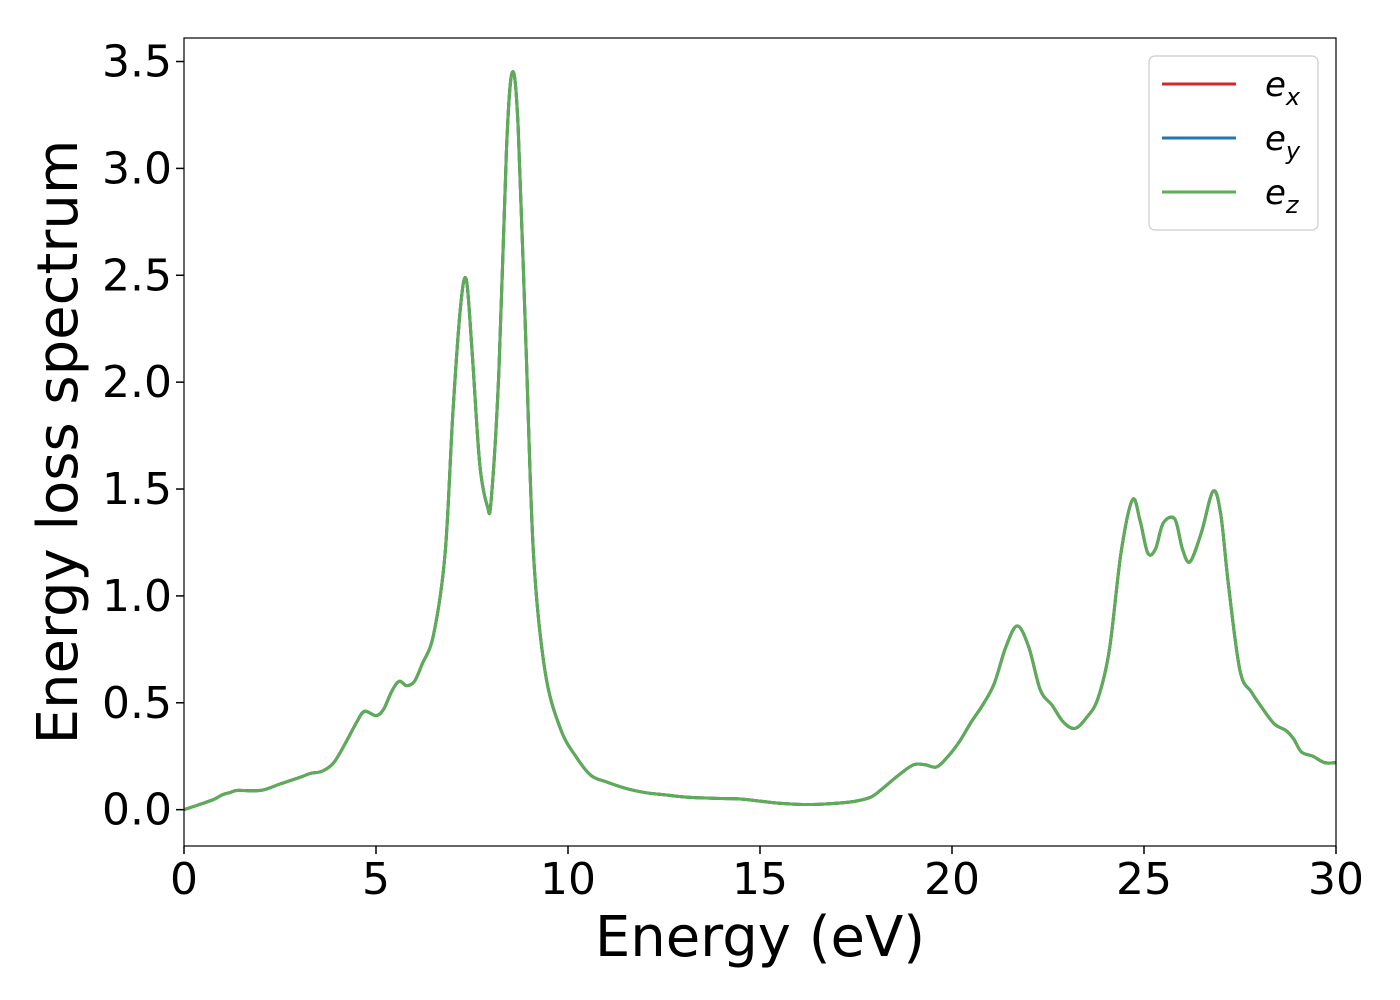 This screenshot has width=1400, height=1000. Describe the element at coordinates (137, 489) in the screenshot. I see `y-tick-label: 1.5` at that location.